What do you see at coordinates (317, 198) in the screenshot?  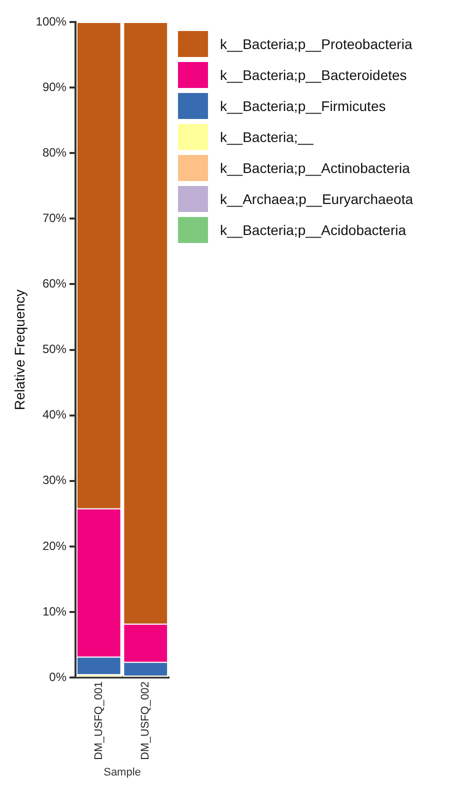 I see `legend-label: k__Archaea;p__Euryarchaeota` at bounding box center [317, 198].